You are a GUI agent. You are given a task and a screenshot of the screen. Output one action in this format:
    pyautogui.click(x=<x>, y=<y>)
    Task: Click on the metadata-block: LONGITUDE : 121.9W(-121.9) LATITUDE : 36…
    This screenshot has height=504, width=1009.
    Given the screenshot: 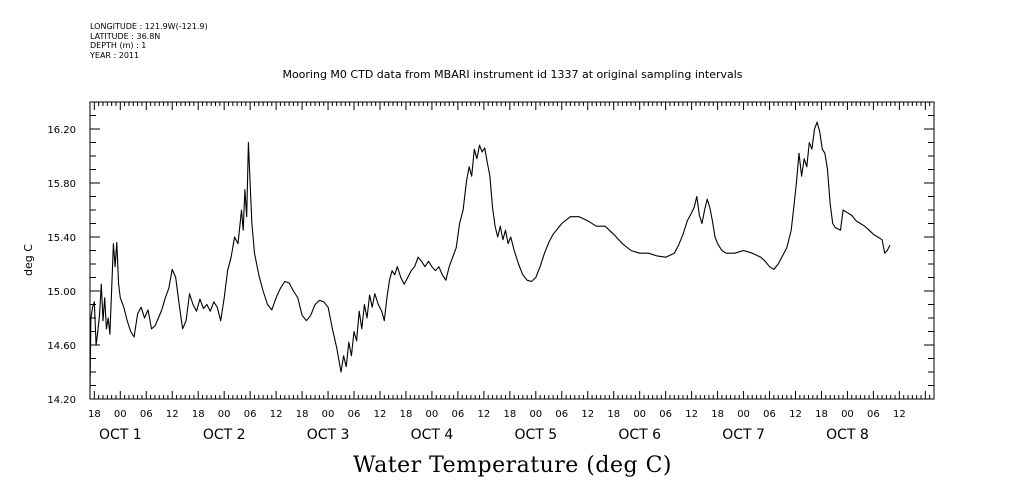 What is the action you would take?
    pyautogui.click(x=149, y=41)
    